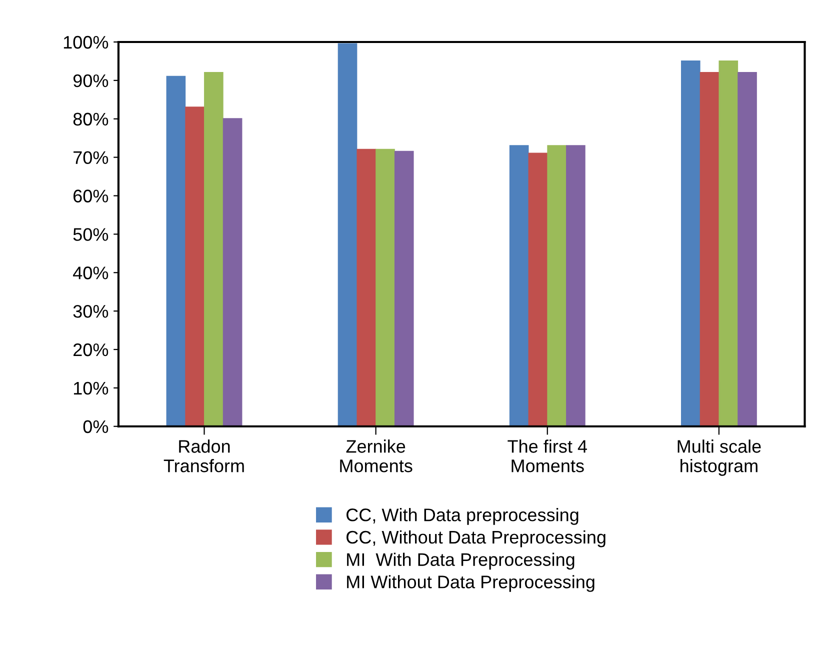 This screenshot has width=817, height=646. Describe the element at coordinates (204, 456) in the screenshot. I see `x-tick-label: Radon Transform` at that location.